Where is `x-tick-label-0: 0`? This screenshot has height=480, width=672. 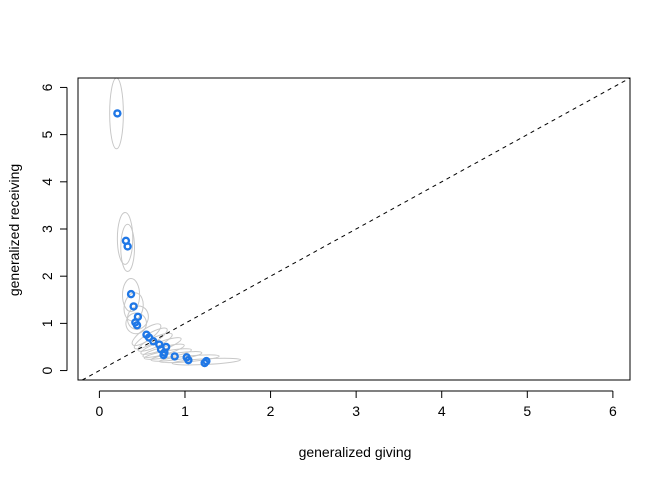
x-tick-label-0: 0 is located at coordinates (99, 411).